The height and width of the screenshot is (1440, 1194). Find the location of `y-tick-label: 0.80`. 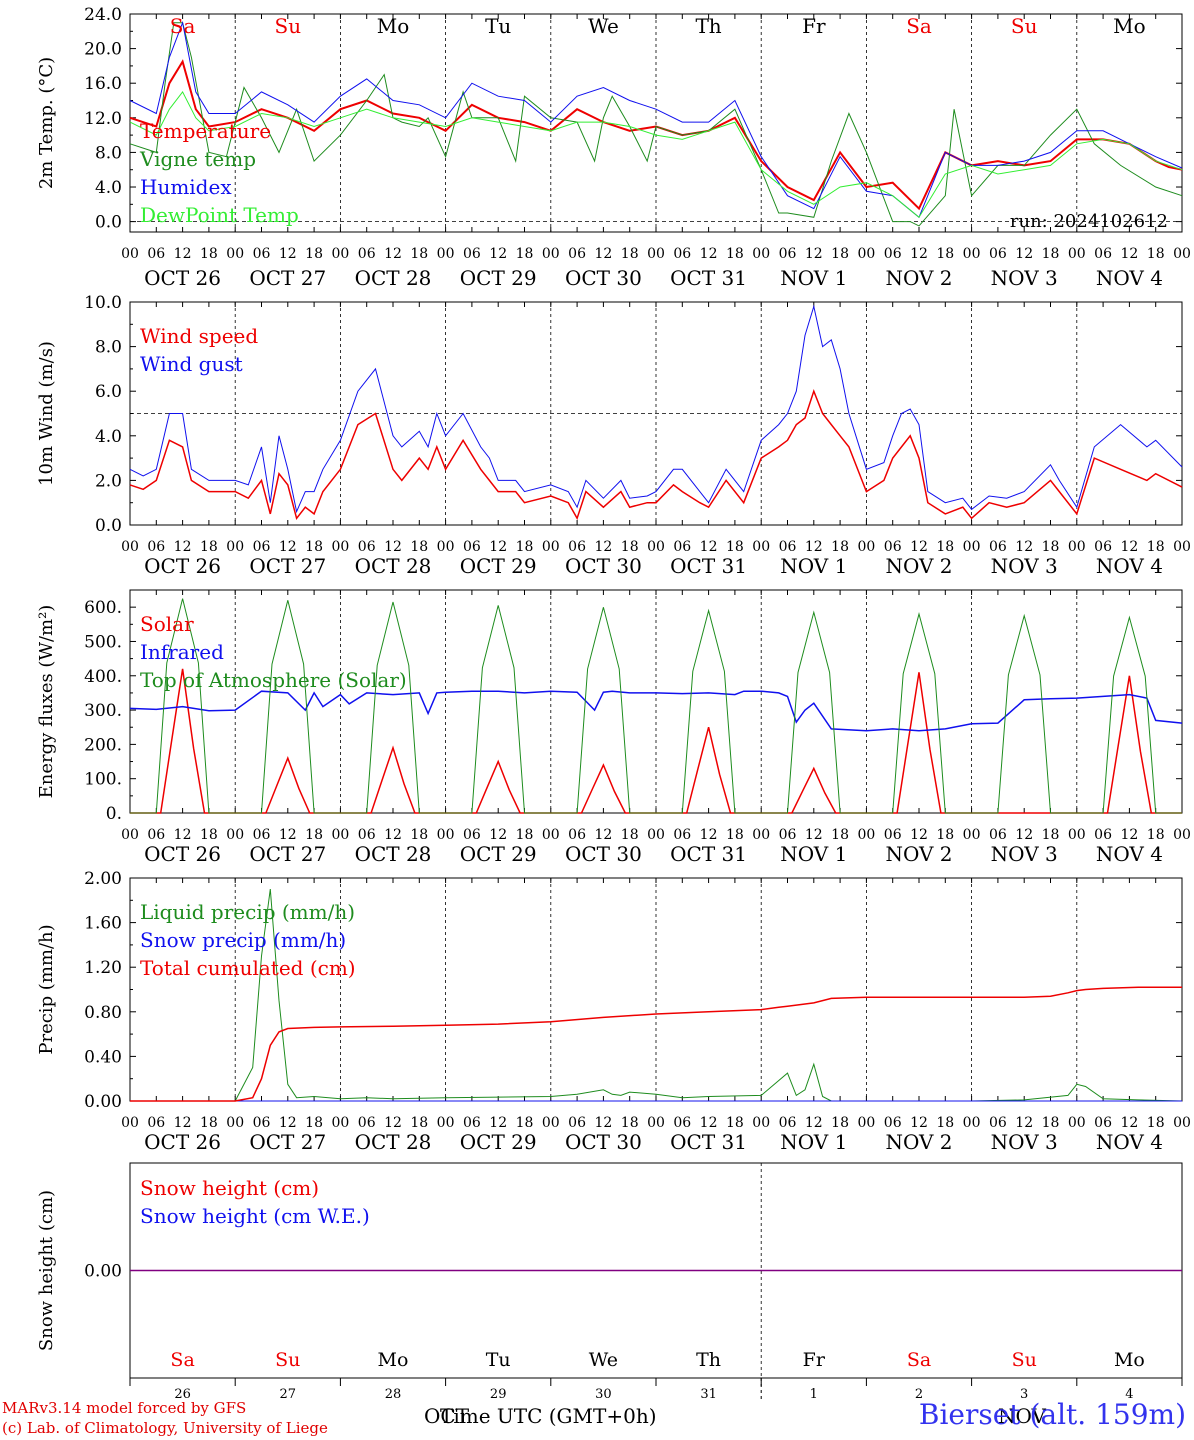

y-tick-label: 0.80 is located at coordinates (103, 1013).